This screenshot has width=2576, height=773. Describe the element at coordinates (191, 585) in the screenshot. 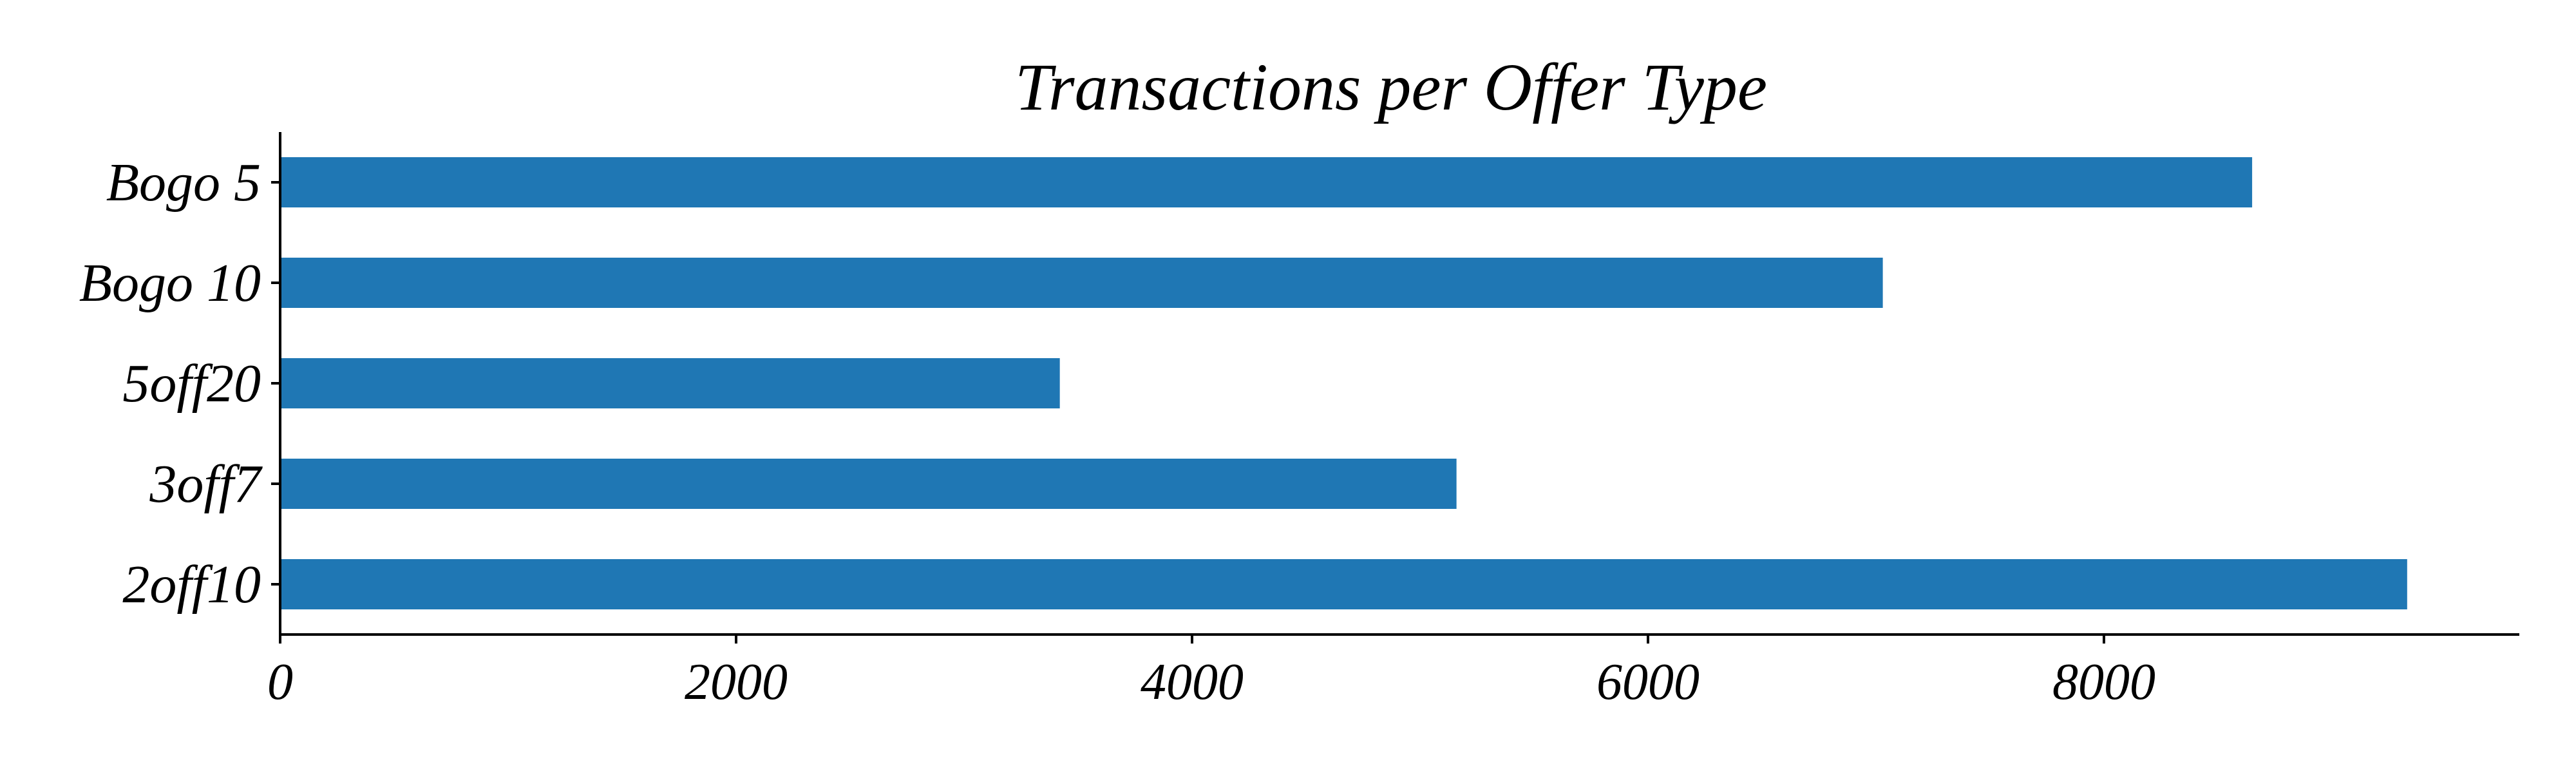

I see `y-tick-label: 2off10` at that location.